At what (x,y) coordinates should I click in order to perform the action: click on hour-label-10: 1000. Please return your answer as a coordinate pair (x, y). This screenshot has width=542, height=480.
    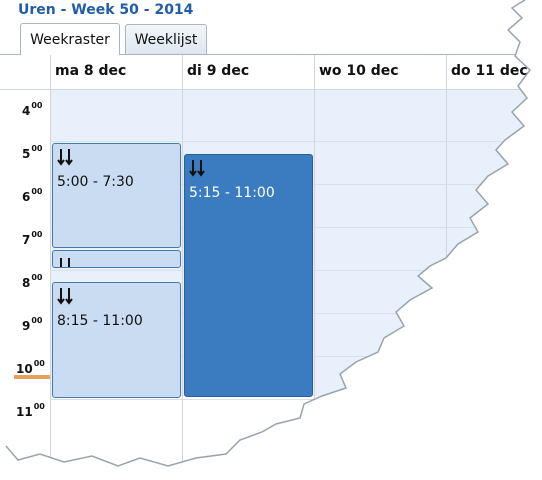
    Looking at the image, I should click on (30, 367).